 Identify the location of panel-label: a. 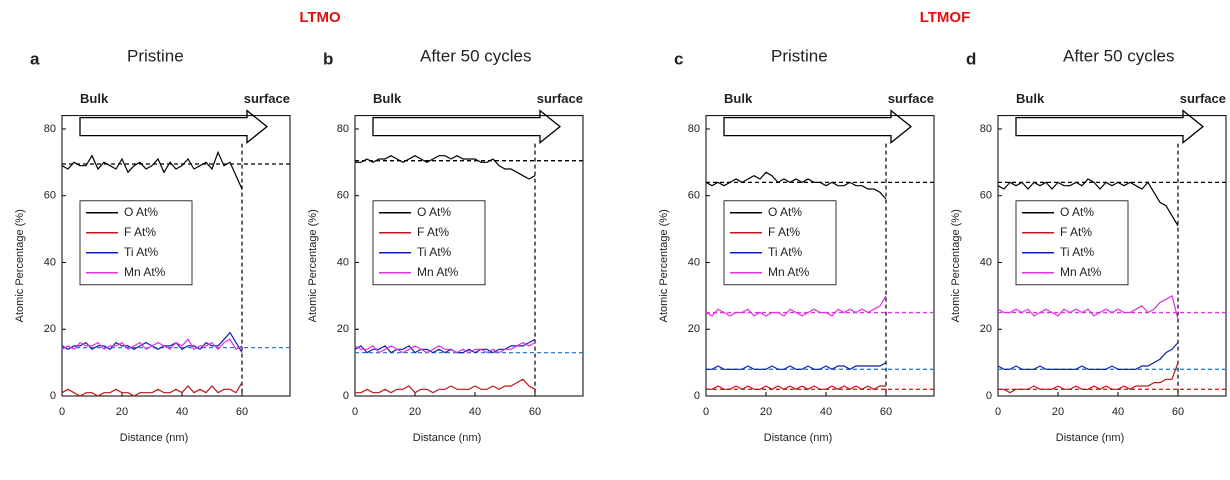
(35, 58).